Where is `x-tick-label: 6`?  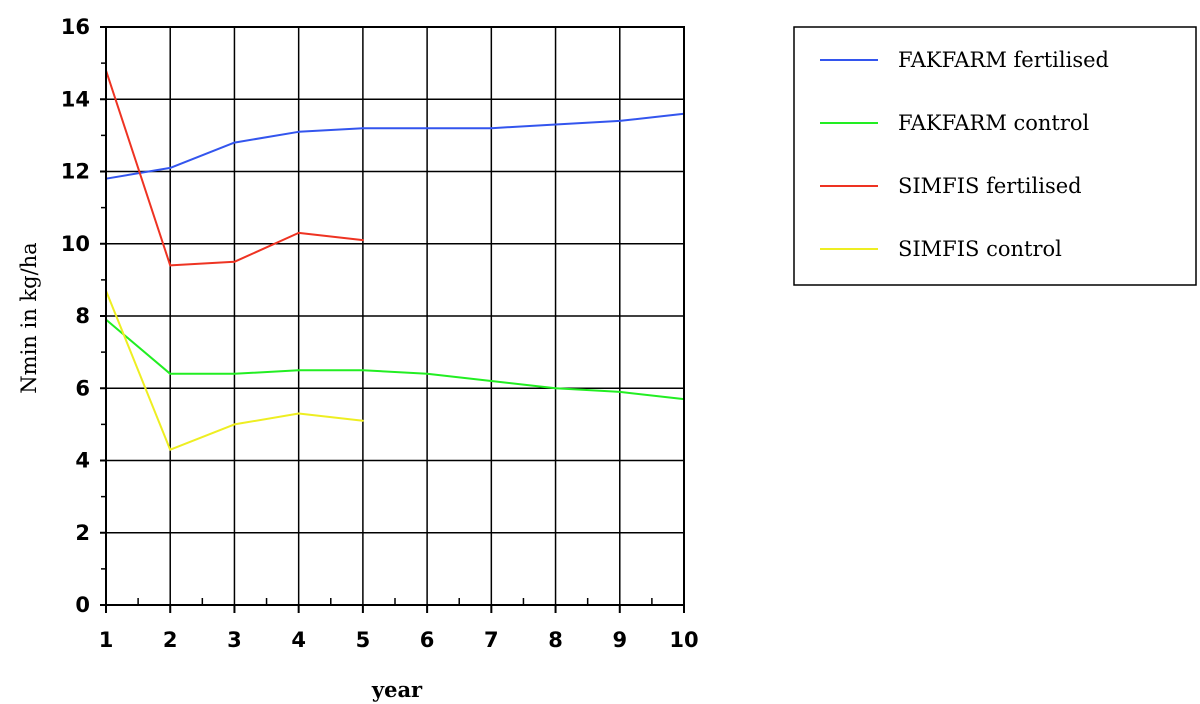
x-tick-label: 6 is located at coordinates (427, 640).